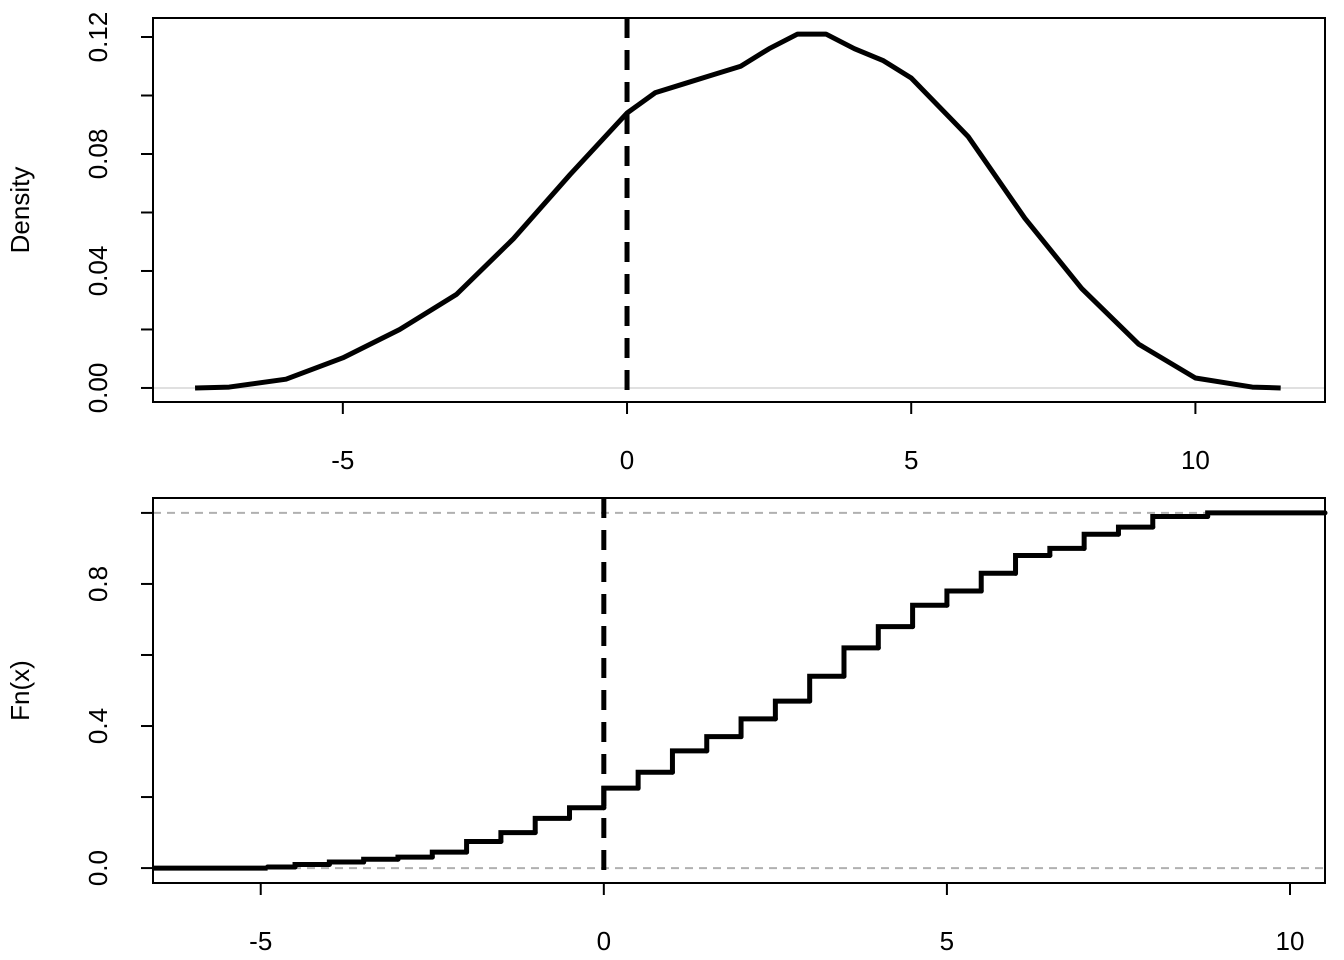 The image size is (1344, 960). Describe the element at coordinates (98, 388) in the screenshot. I see `y-tick-label: 0.00` at that location.